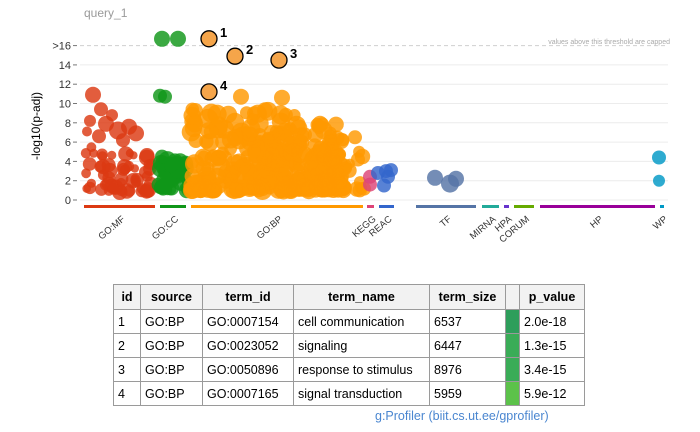  Describe the element at coordinates (68, 124) in the screenshot. I see `y-tick-label: 8` at that location.